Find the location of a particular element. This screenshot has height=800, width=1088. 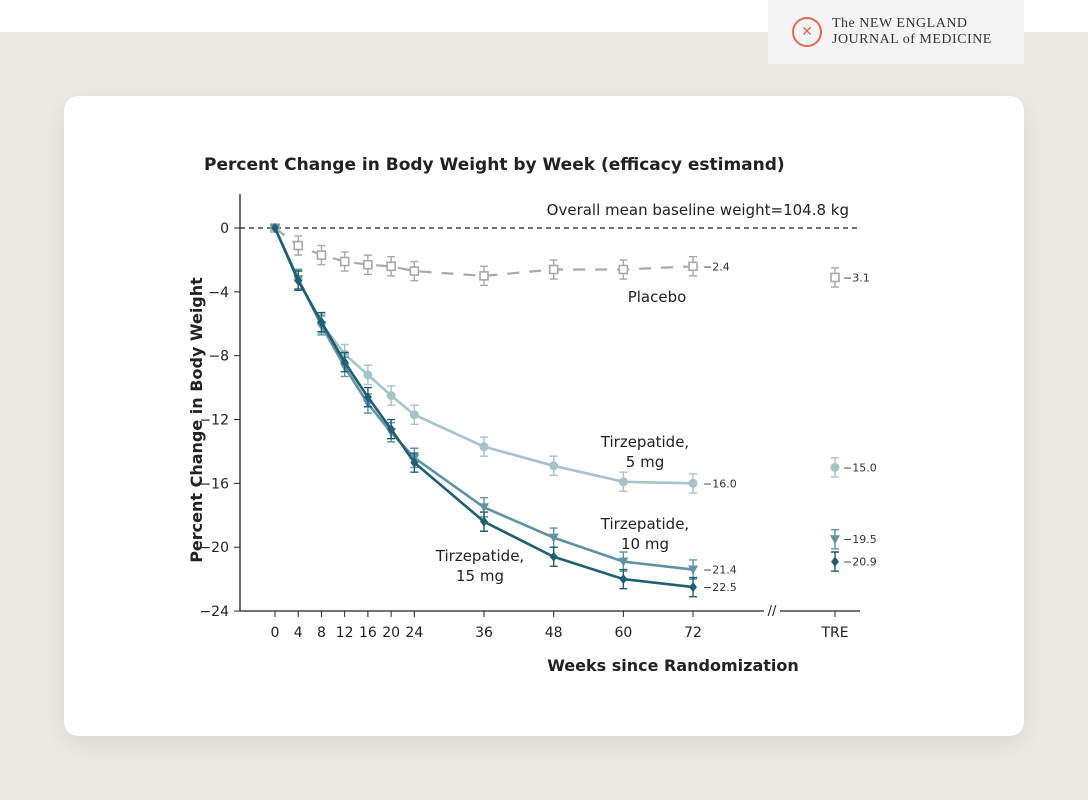

end-value-label-tirzepatide-10-mg: −21.4 is located at coordinates (720, 570).